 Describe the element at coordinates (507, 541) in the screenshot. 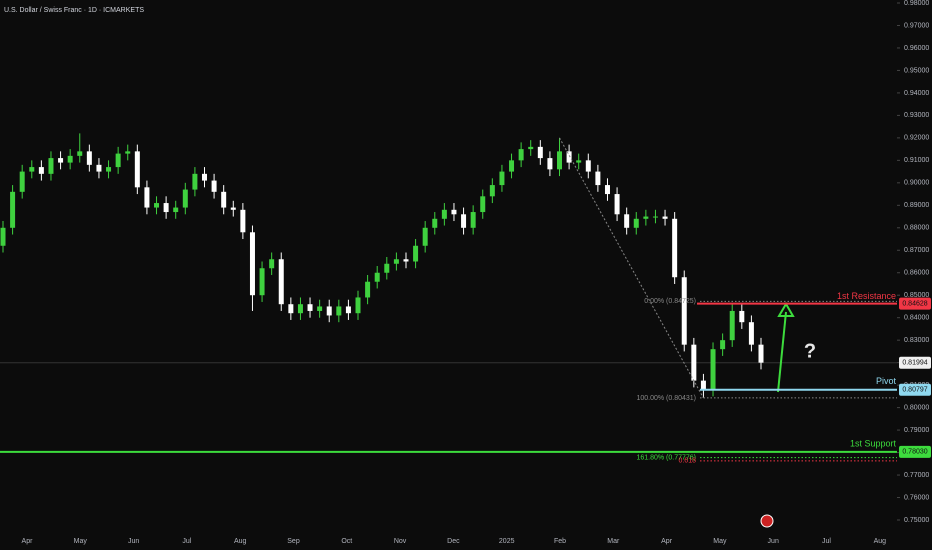

I see `x-tick-label: 2025` at that location.